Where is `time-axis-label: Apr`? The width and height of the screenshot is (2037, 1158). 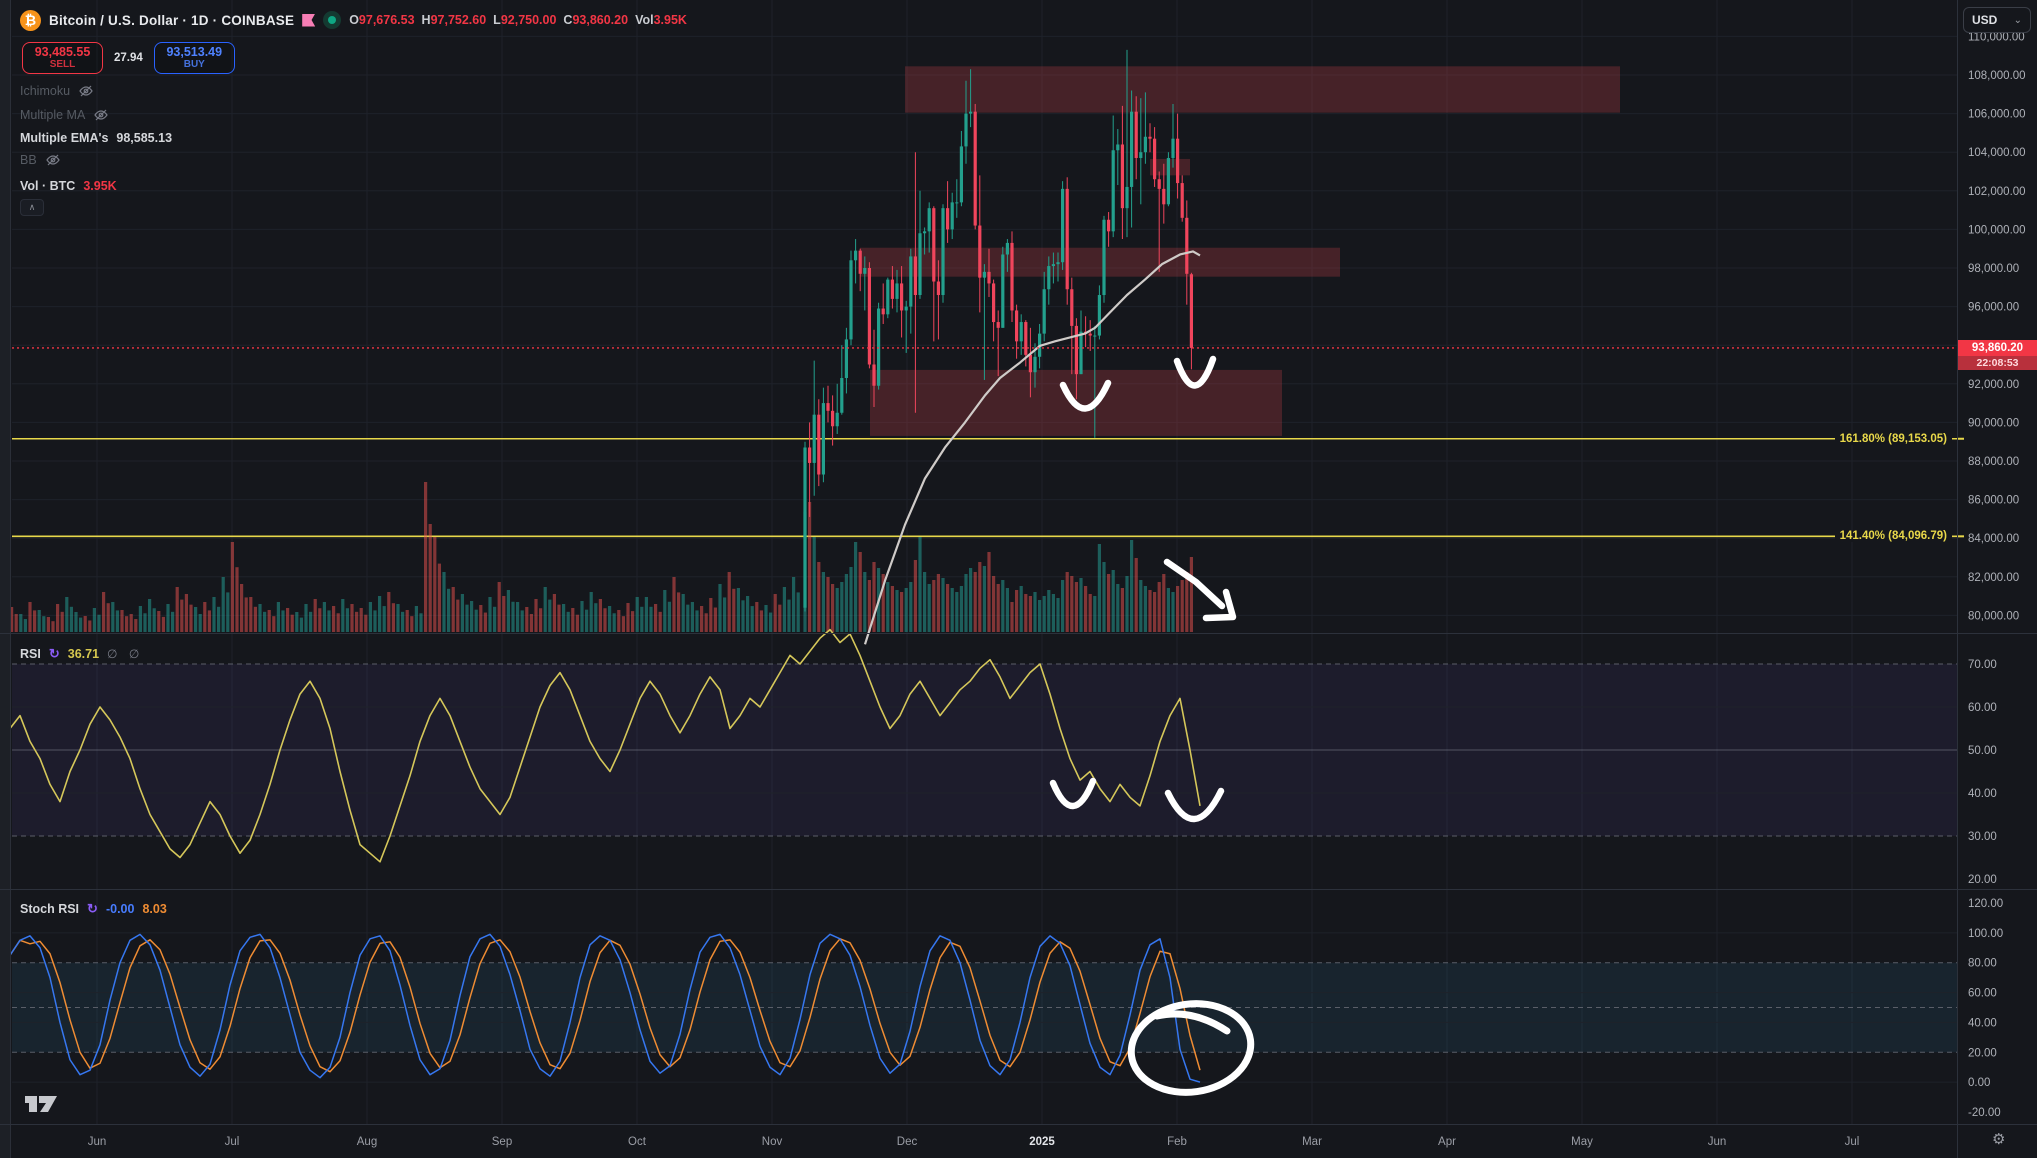
time-axis-label: Apr is located at coordinates (1447, 1142).